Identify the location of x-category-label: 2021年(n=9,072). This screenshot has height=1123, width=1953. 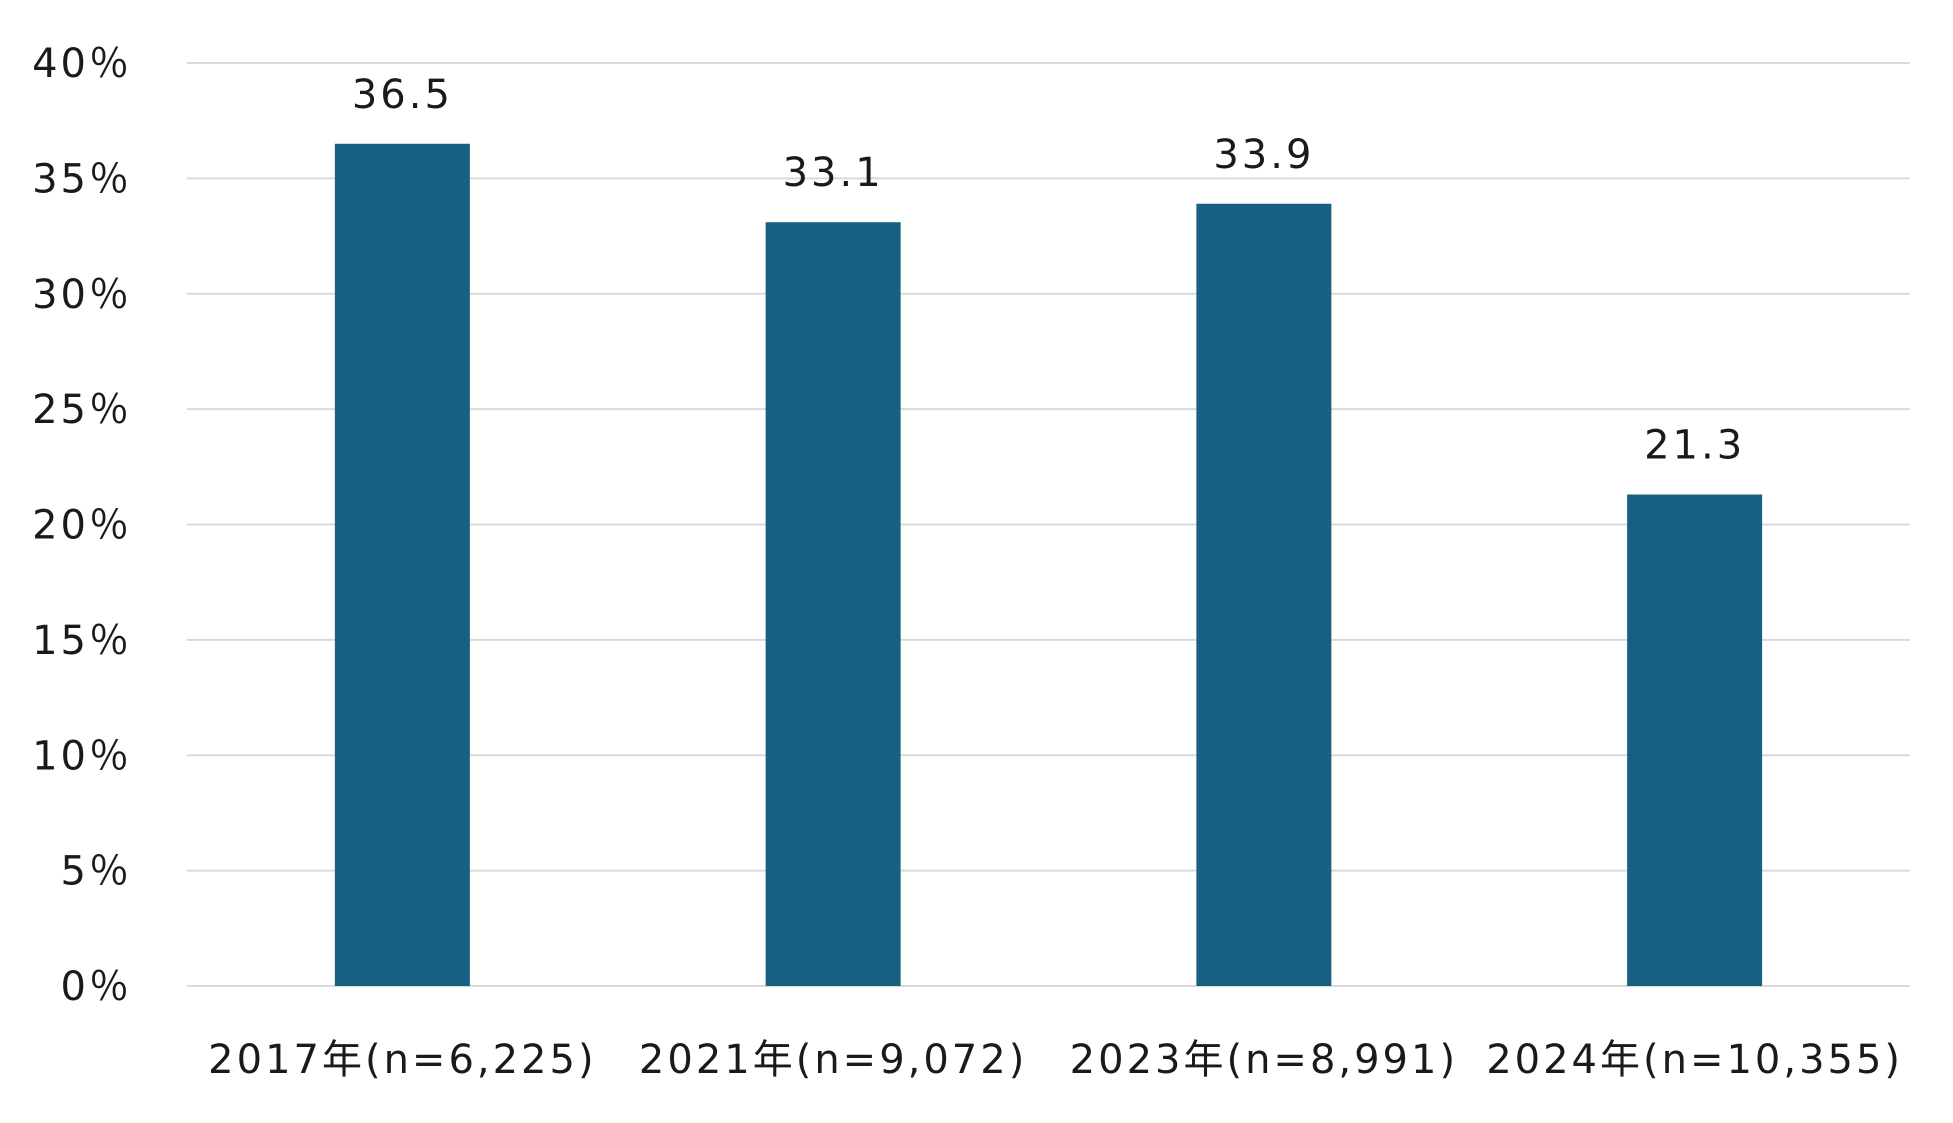
(833, 1060).